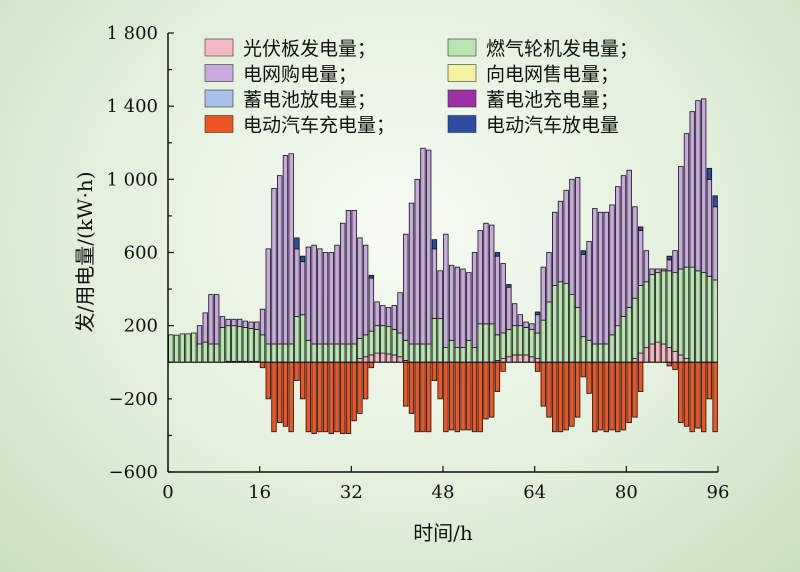 Image resolution: width=800 pixels, height=572 pixels. What do you see at coordinates (211, 319) in the screenshot?
I see `bar-grid_buy-h7` at bounding box center [211, 319].